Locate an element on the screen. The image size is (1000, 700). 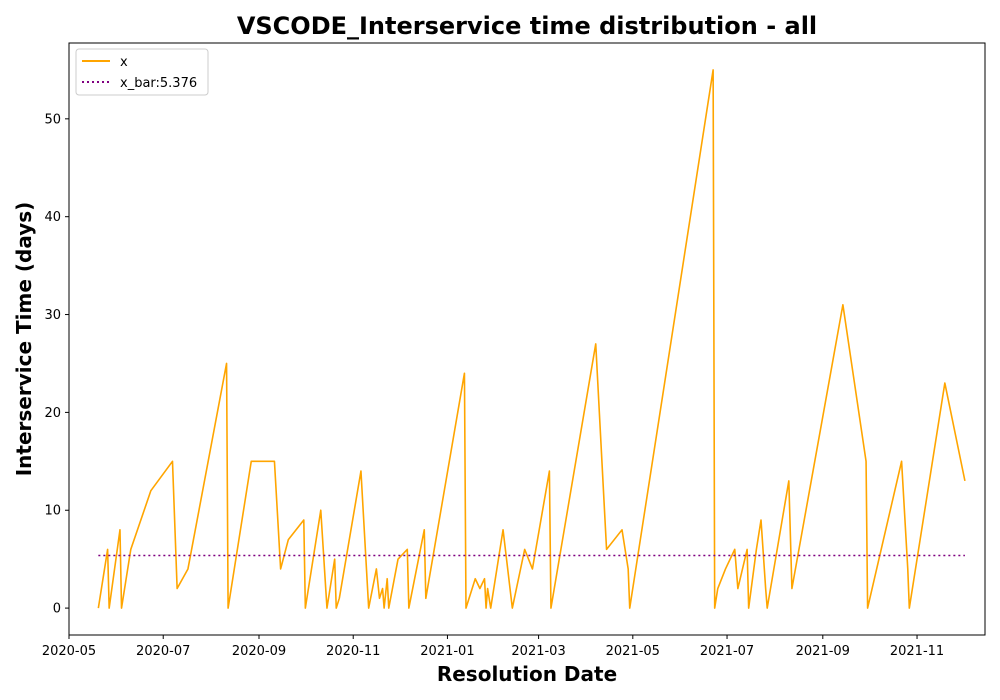
y-tick-label: 50 is located at coordinates (52, 119).